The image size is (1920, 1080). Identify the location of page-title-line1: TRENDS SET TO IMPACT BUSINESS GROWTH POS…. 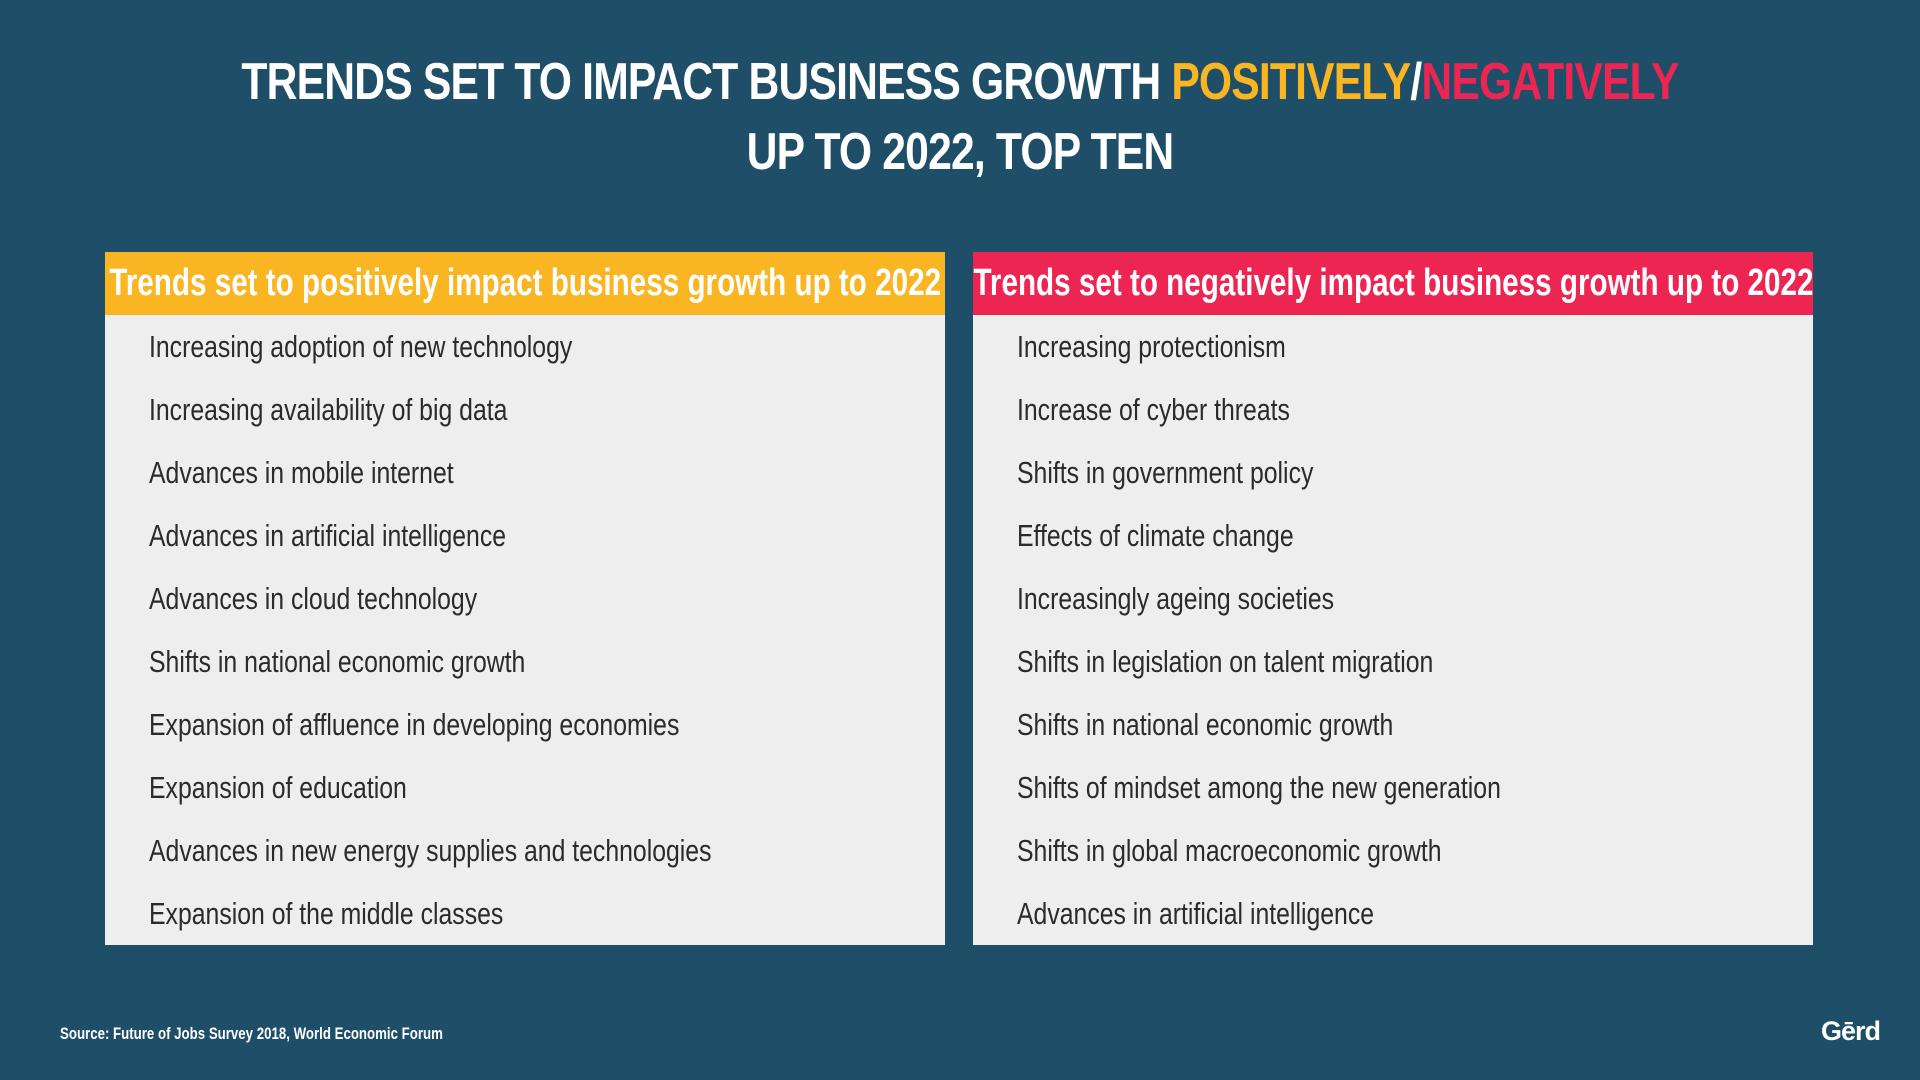
(960, 82).